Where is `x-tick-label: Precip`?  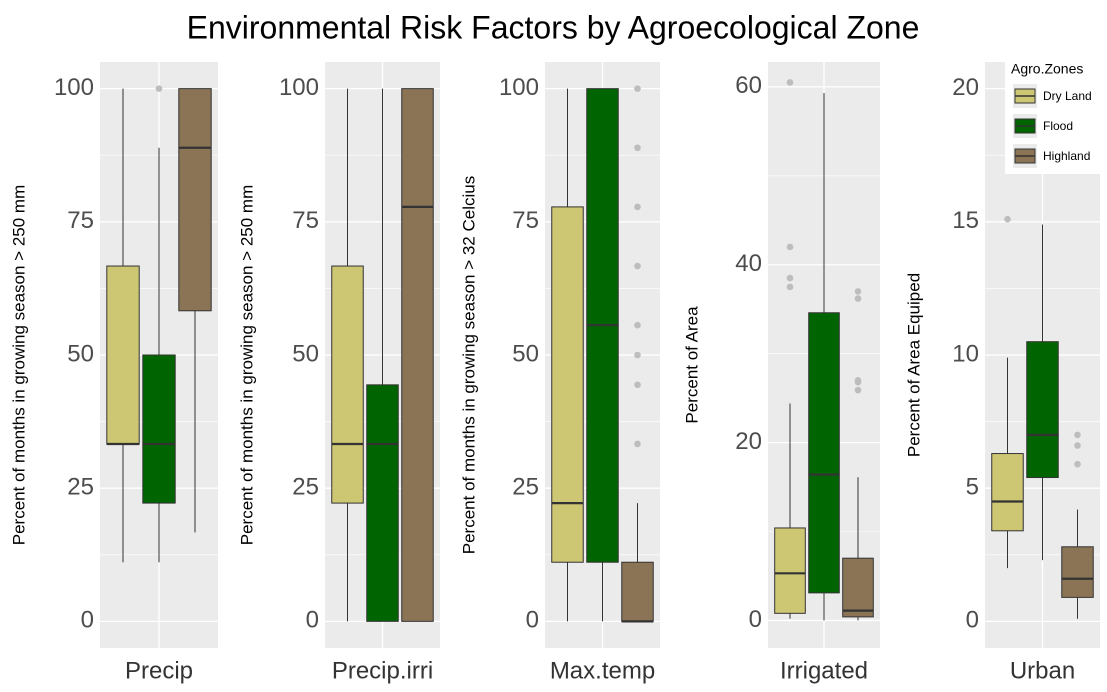 x-tick-label: Precip is located at coordinates (159, 670).